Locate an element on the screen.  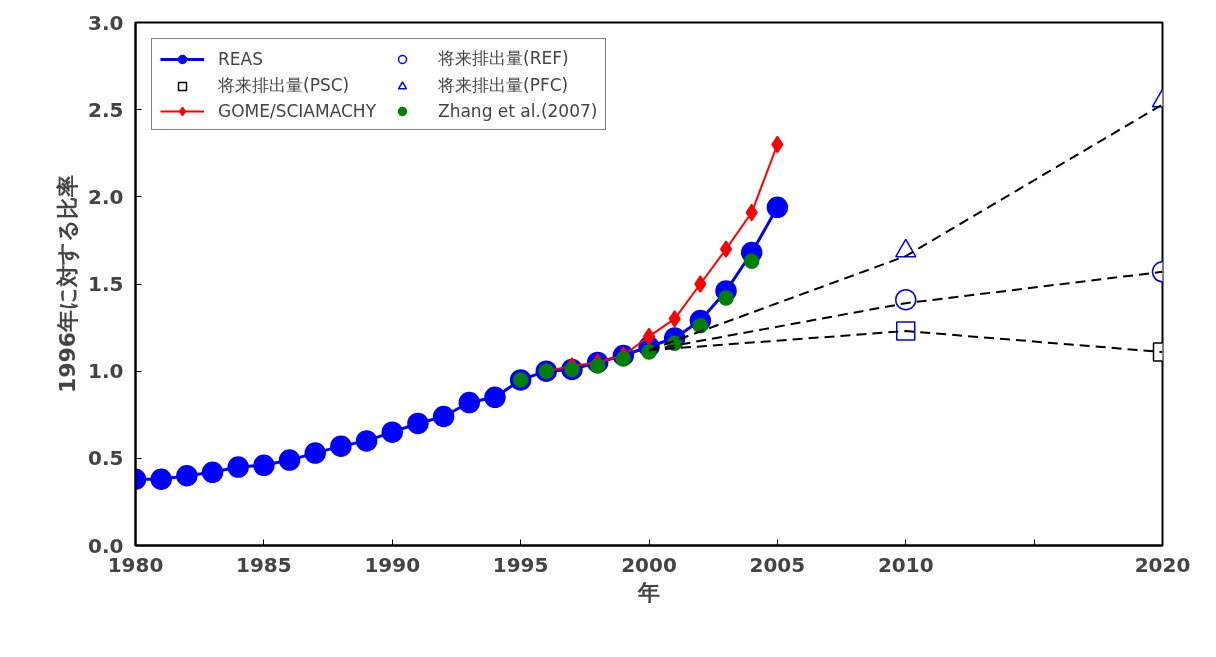
legend-label: Zhang et al.(2007) is located at coordinates (518, 111).